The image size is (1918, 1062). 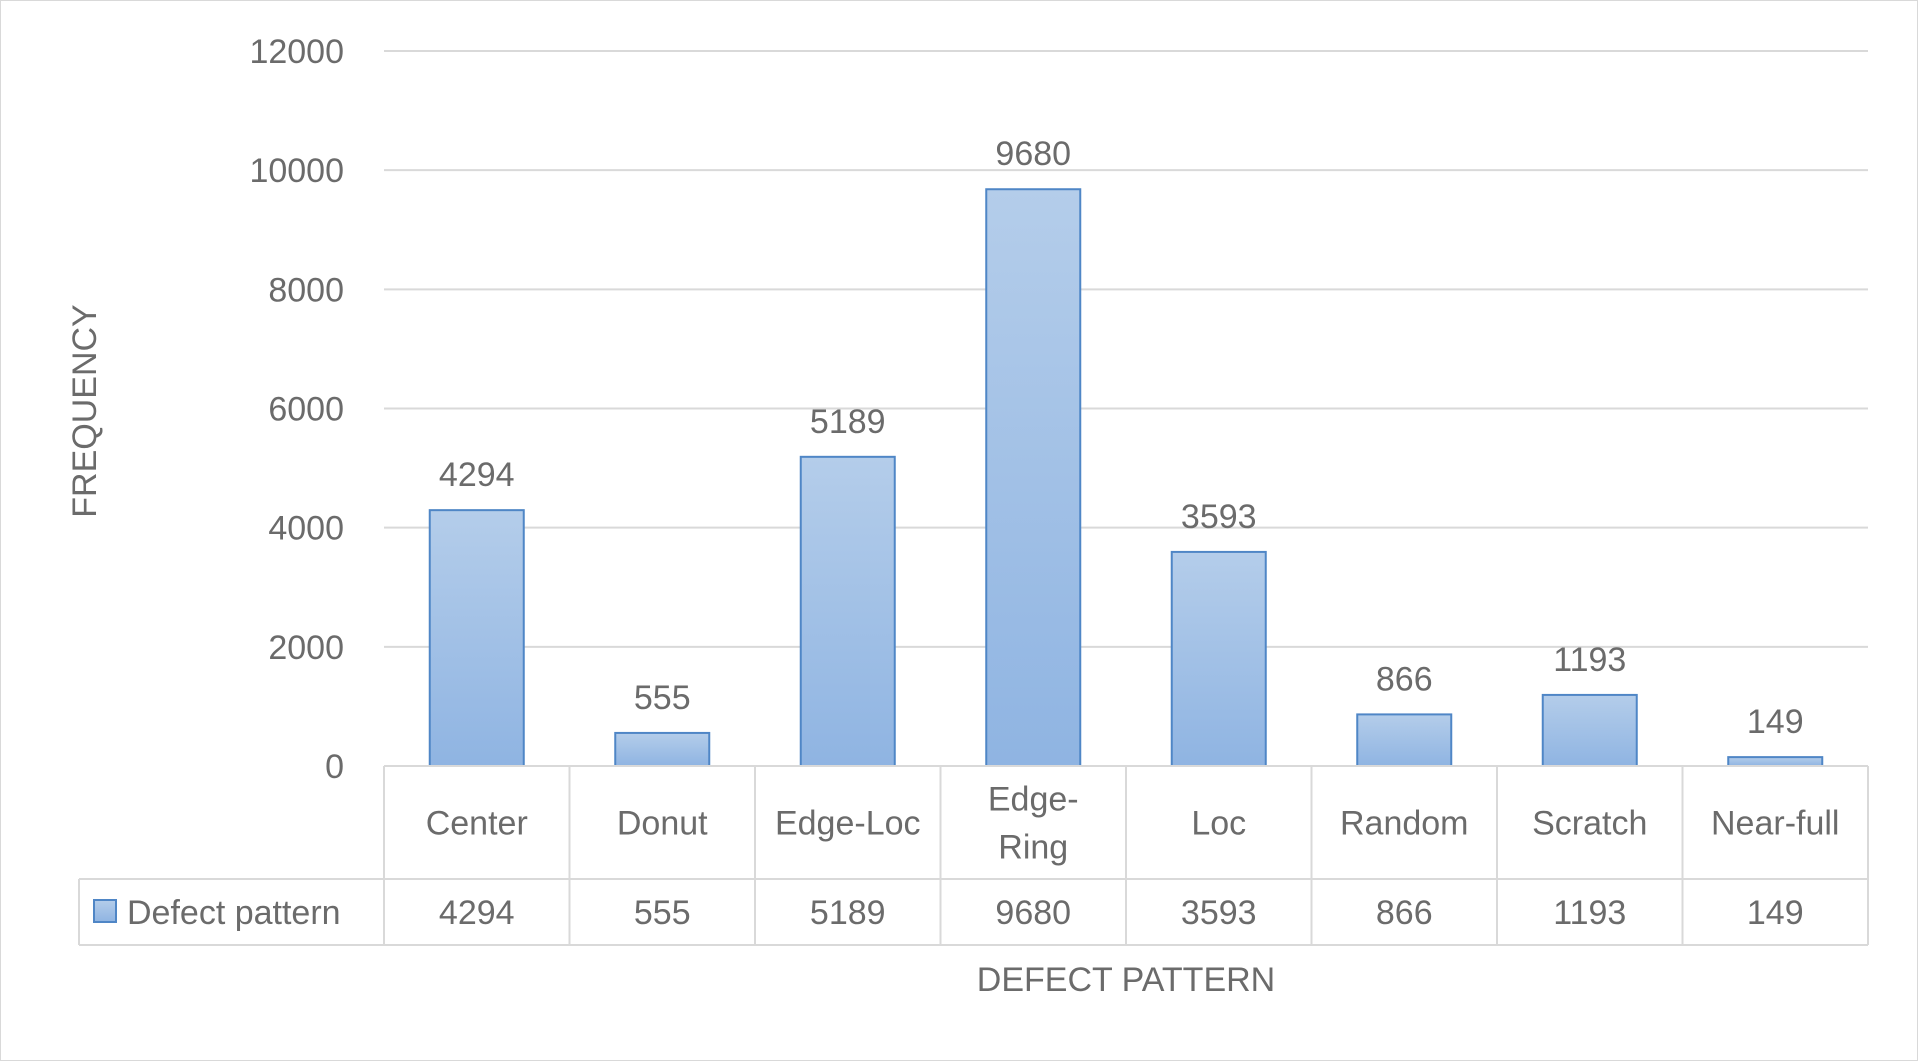 What do you see at coordinates (1775, 913) in the screenshot?
I see `table-value: 149` at bounding box center [1775, 913].